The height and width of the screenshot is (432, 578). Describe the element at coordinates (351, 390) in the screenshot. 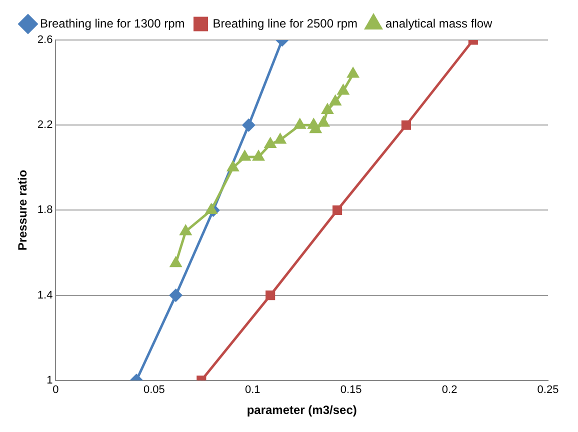

I see `x-tick-label: 0.15` at that location.